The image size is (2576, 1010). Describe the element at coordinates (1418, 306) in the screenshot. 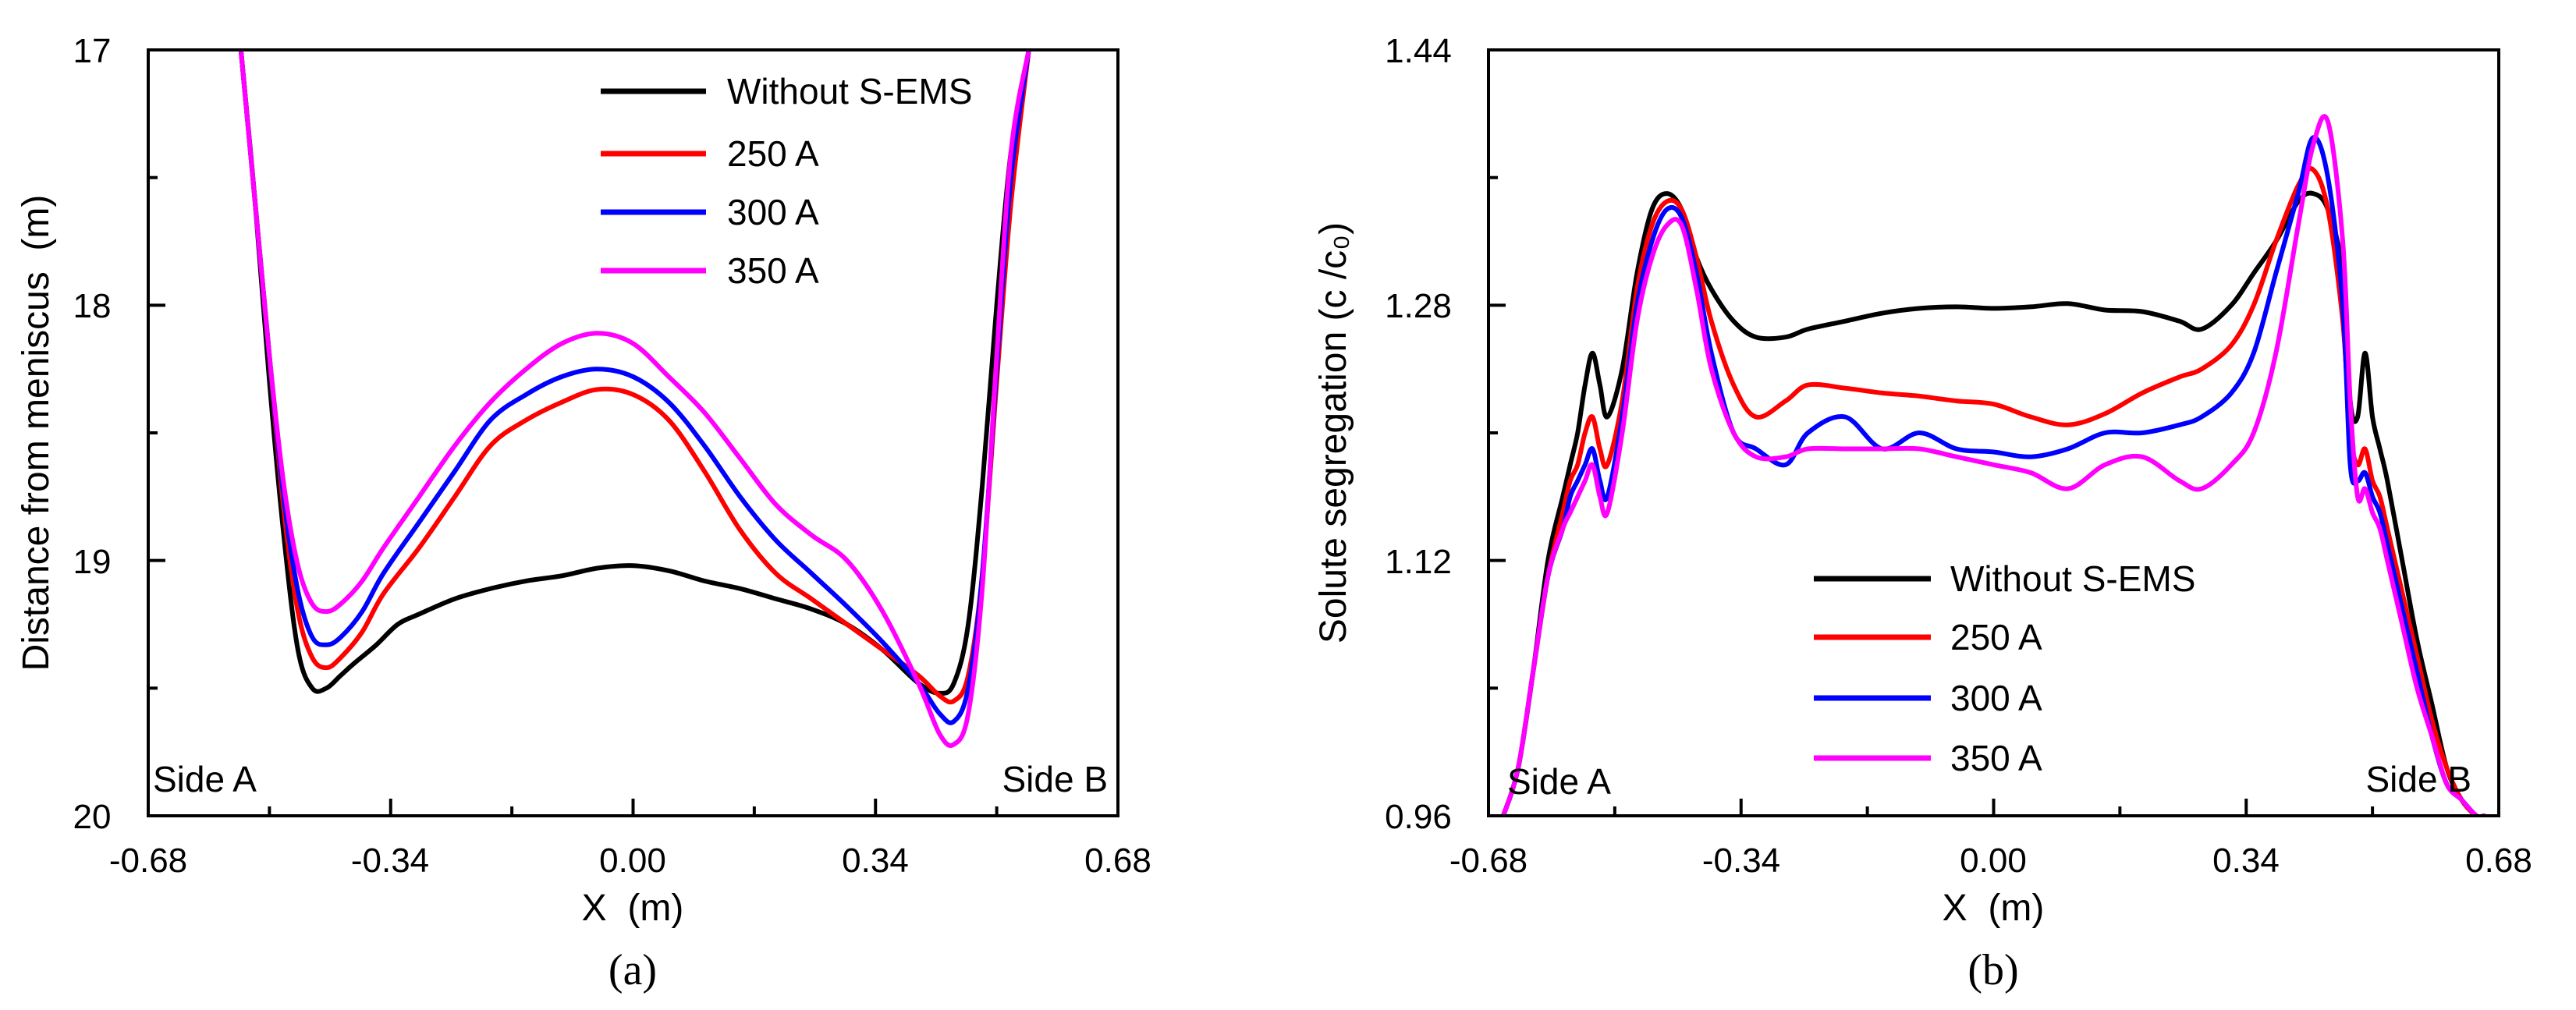

I see `chart-b-ytick-label: 1.28` at that location.